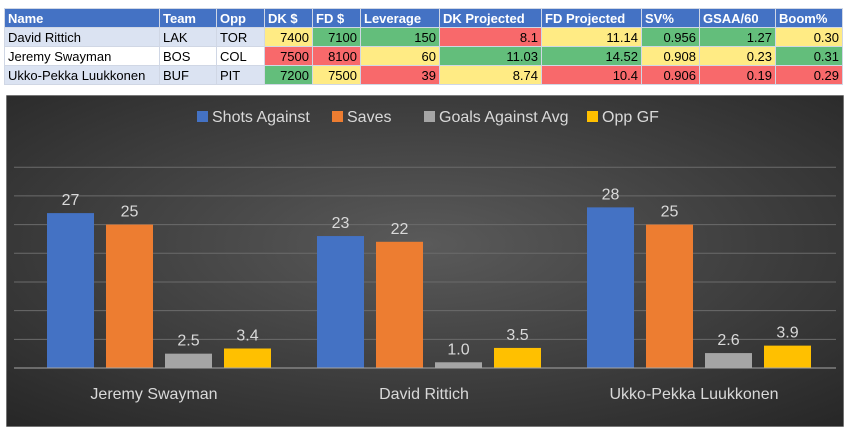  Describe the element at coordinates (240, 75) in the screenshot. I see `table-cell: PIT` at that location.